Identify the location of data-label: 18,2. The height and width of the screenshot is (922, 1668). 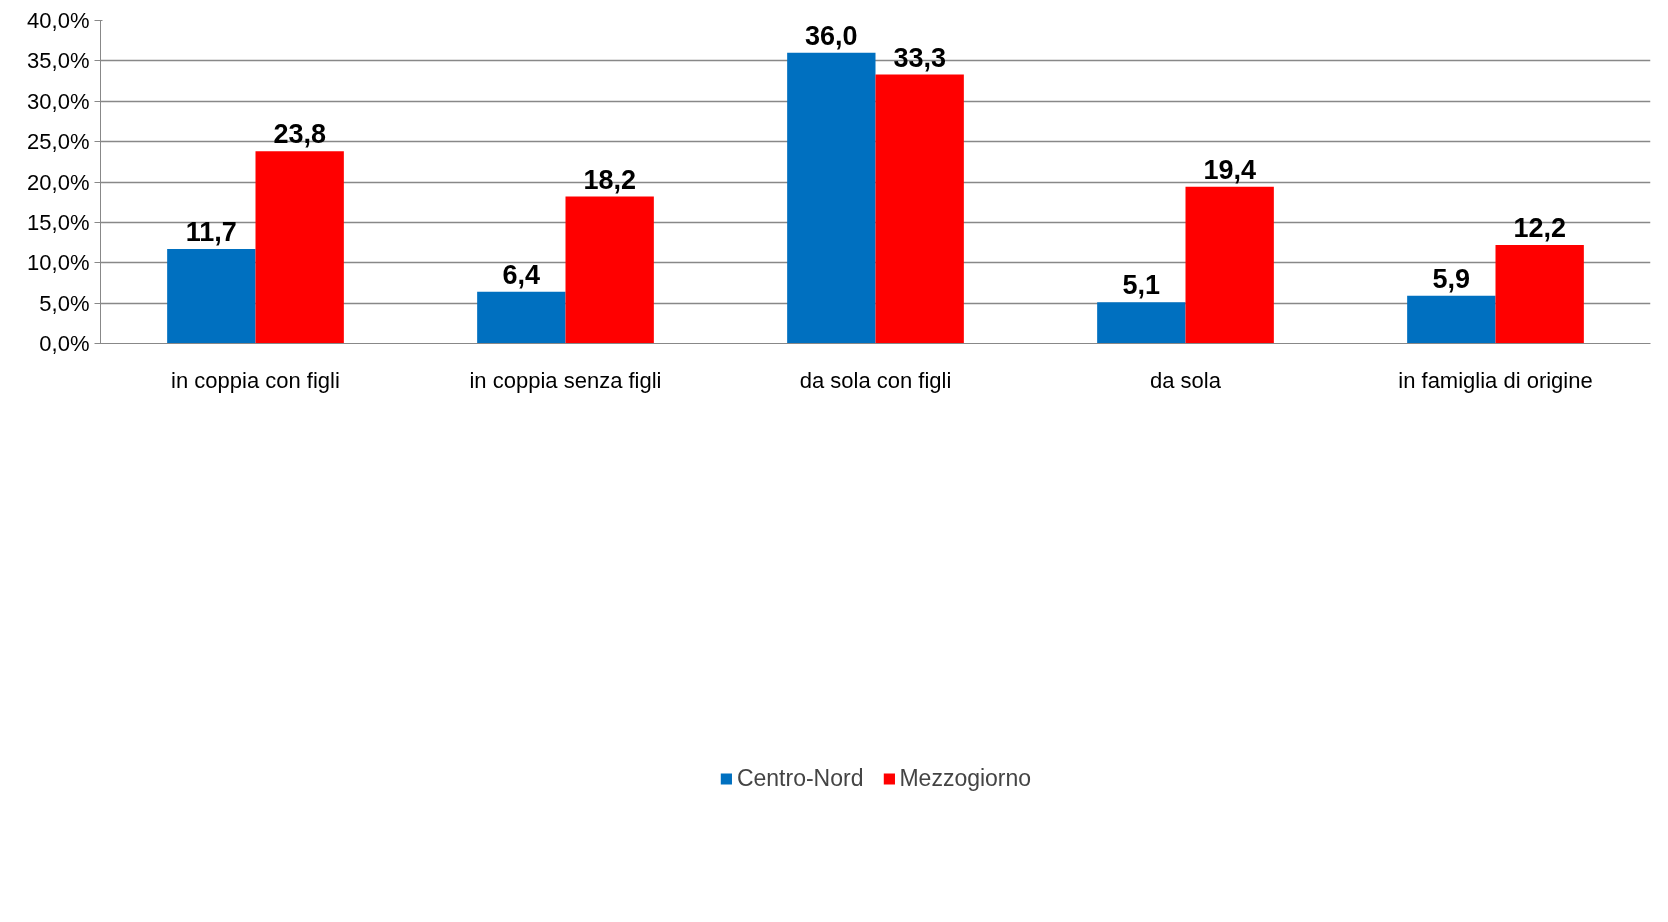
(609, 179).